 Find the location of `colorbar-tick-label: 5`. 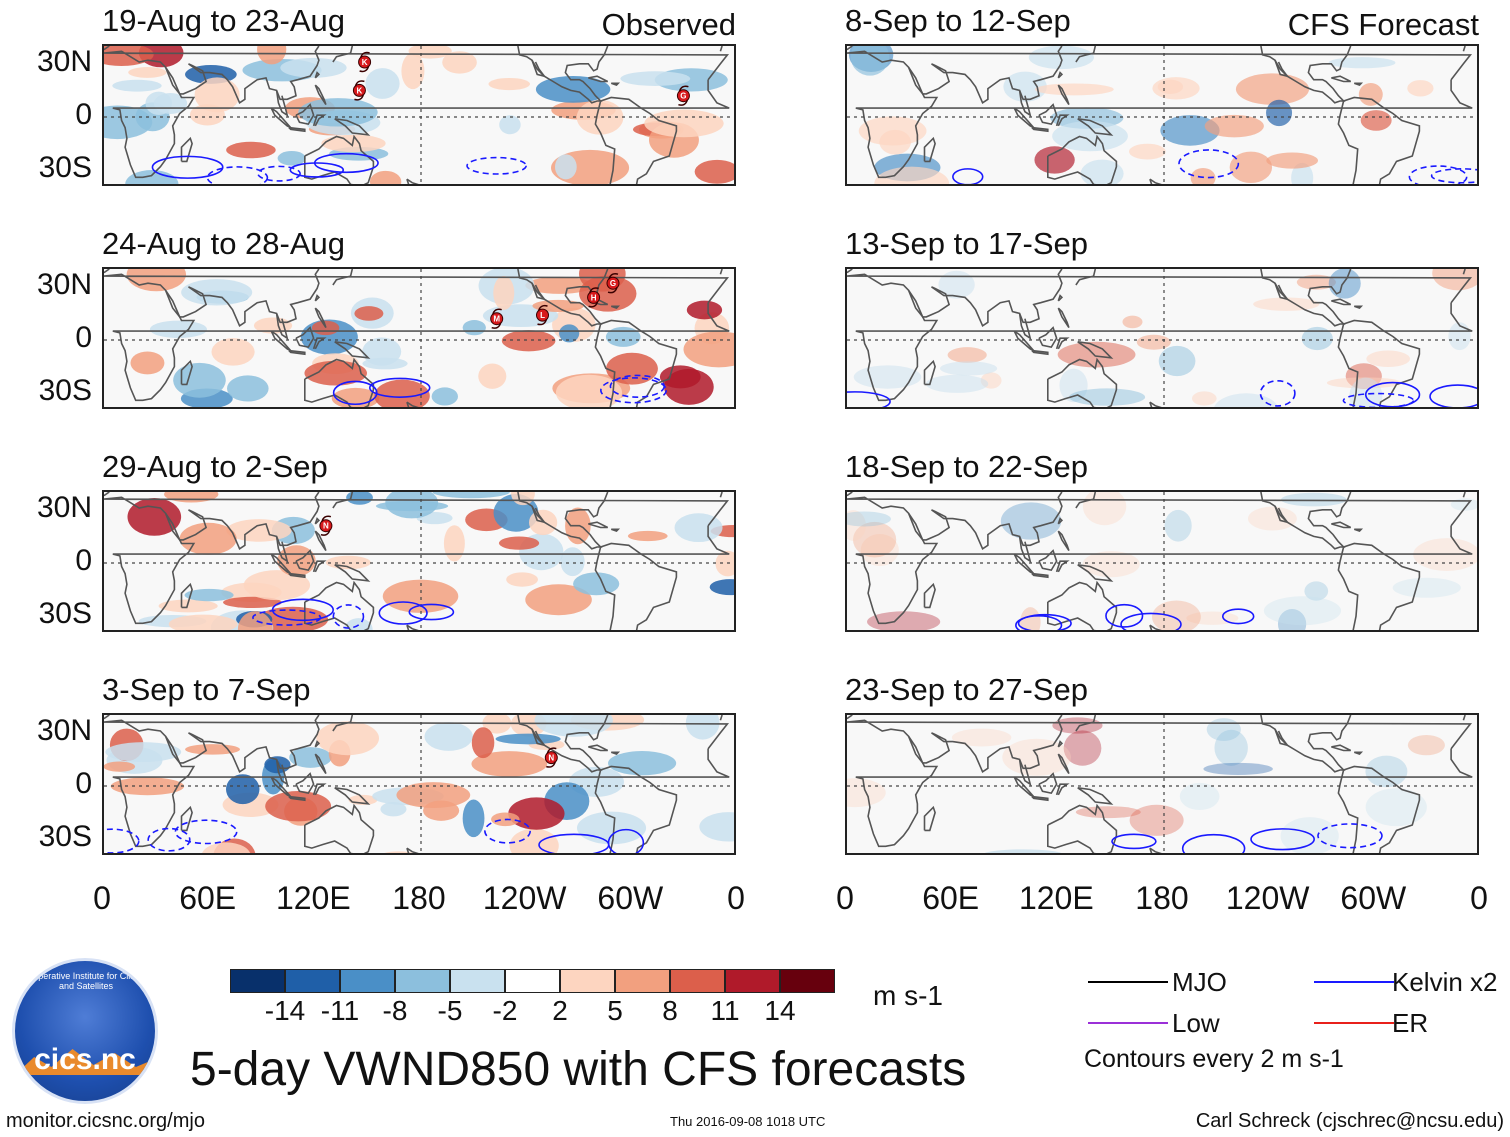

colorbar-tick-label: 5 is located at coordinates (615, 1010).